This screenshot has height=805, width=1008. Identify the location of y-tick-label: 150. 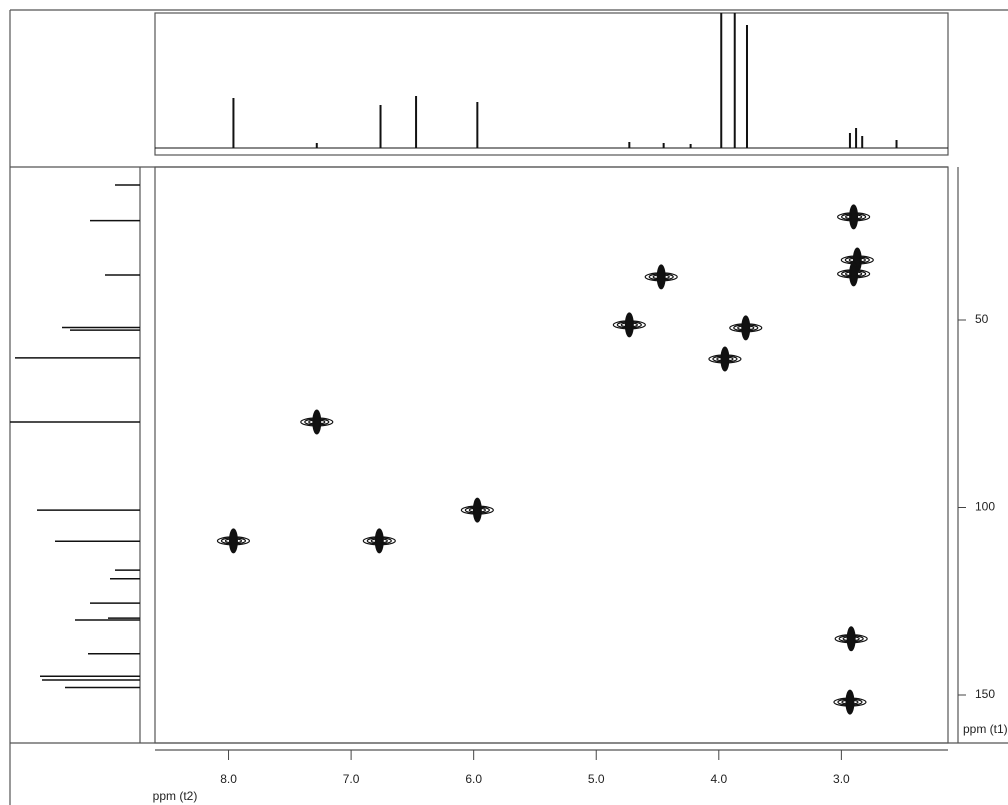
(985, 694).